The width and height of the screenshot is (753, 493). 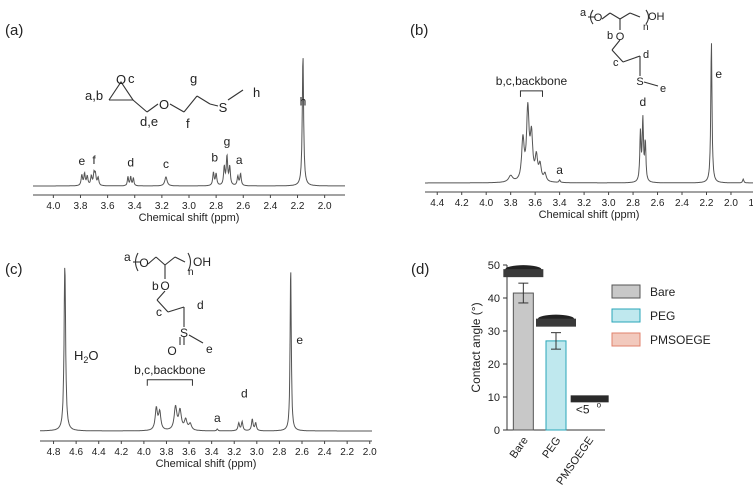 I want to click on epoxide-ring, so click(x=121, y=91).